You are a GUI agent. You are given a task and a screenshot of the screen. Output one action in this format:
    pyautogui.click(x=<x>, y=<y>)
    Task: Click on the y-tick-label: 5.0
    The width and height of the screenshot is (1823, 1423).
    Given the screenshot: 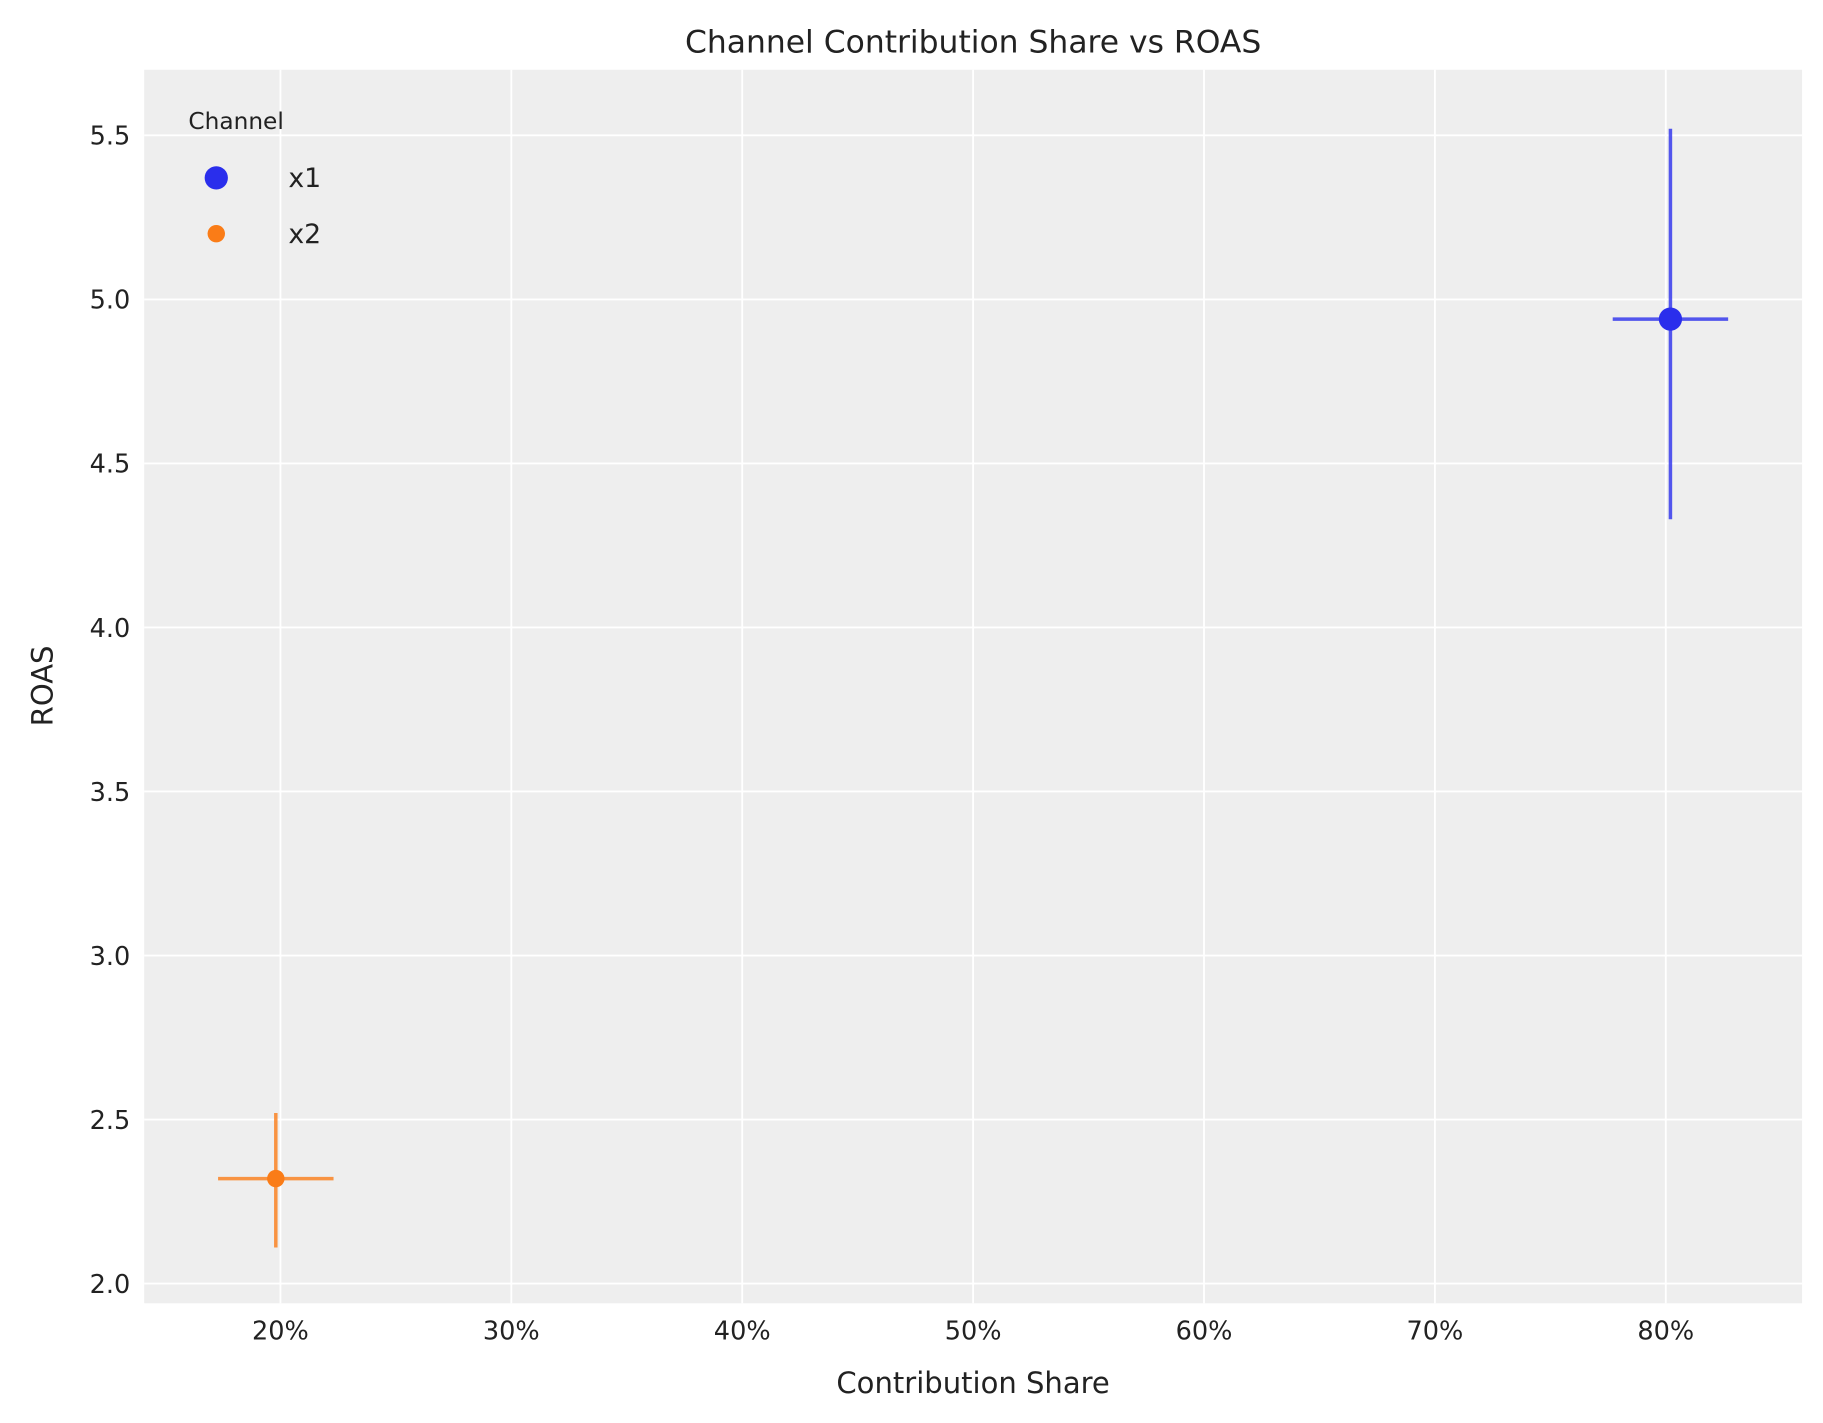 What is the action you would take?
    pyautogui.click(x=110, y=301)
    